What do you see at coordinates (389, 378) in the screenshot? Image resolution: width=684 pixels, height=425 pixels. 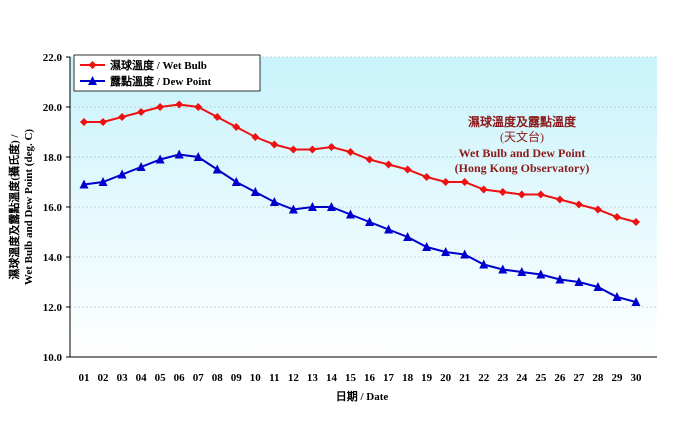 I see `x-tick-label: 17` at bounding box center [389, 378].